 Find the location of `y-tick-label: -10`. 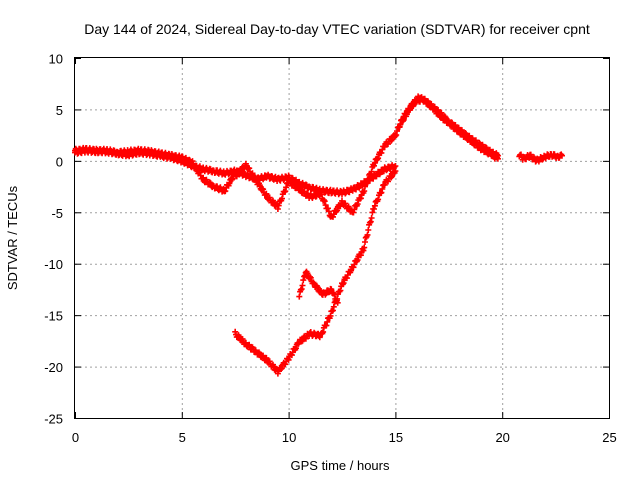

y-tick-label: -10 is located at coordinates (53, 264).